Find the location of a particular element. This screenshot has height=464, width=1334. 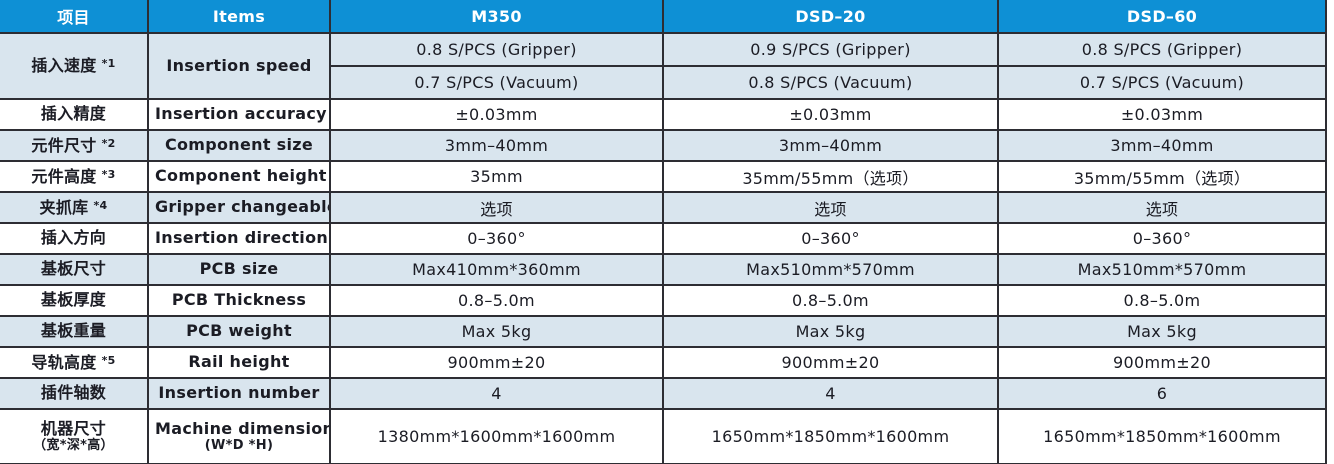

row-label-zh: 夹抓库 *4 is located at coordinates (74, 207).